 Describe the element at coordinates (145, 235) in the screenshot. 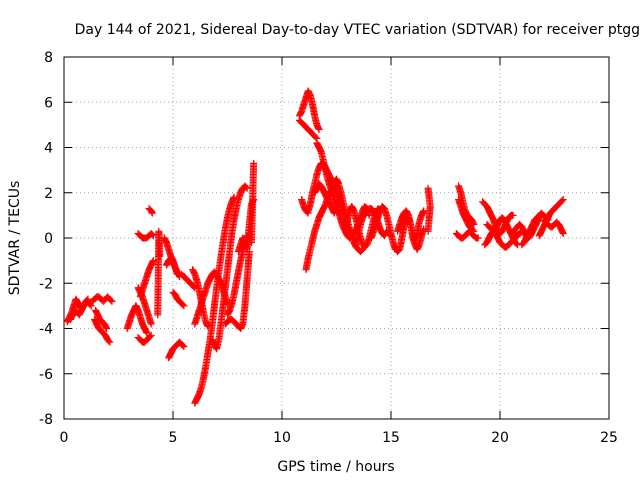

I see `series-seg-k` at that location.